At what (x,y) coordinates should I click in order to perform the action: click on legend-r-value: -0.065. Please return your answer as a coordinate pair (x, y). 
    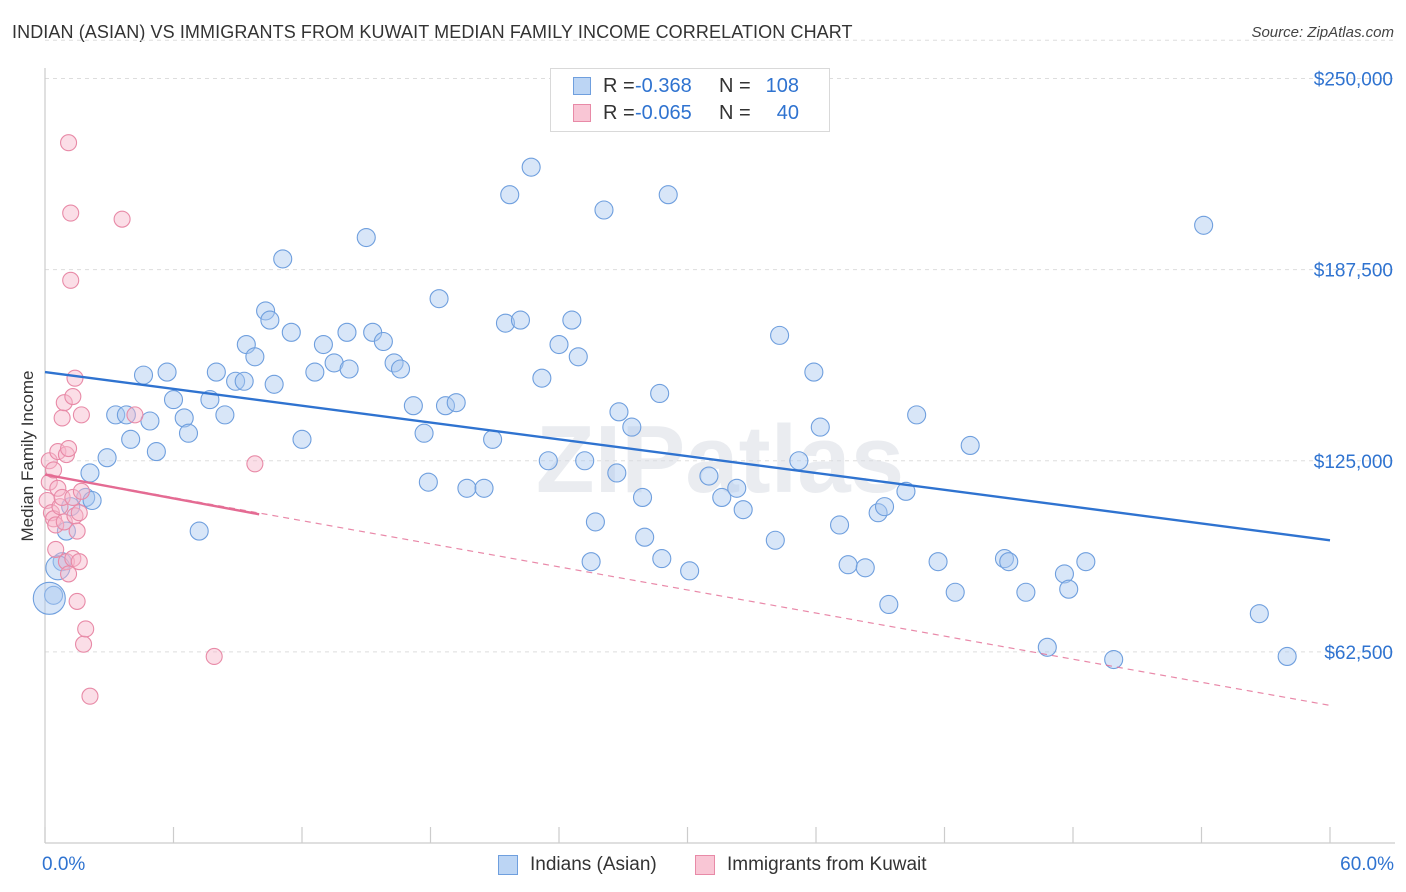
    Looking at the image, I should click on (663, 112).